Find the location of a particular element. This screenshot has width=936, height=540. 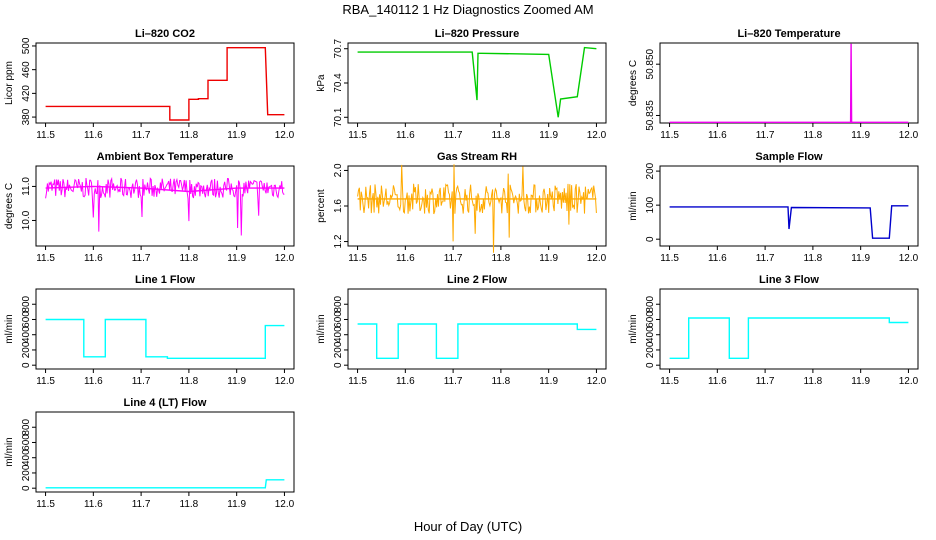

panel-title: Ambient Box Temperature is located at coordinates (165, 157).